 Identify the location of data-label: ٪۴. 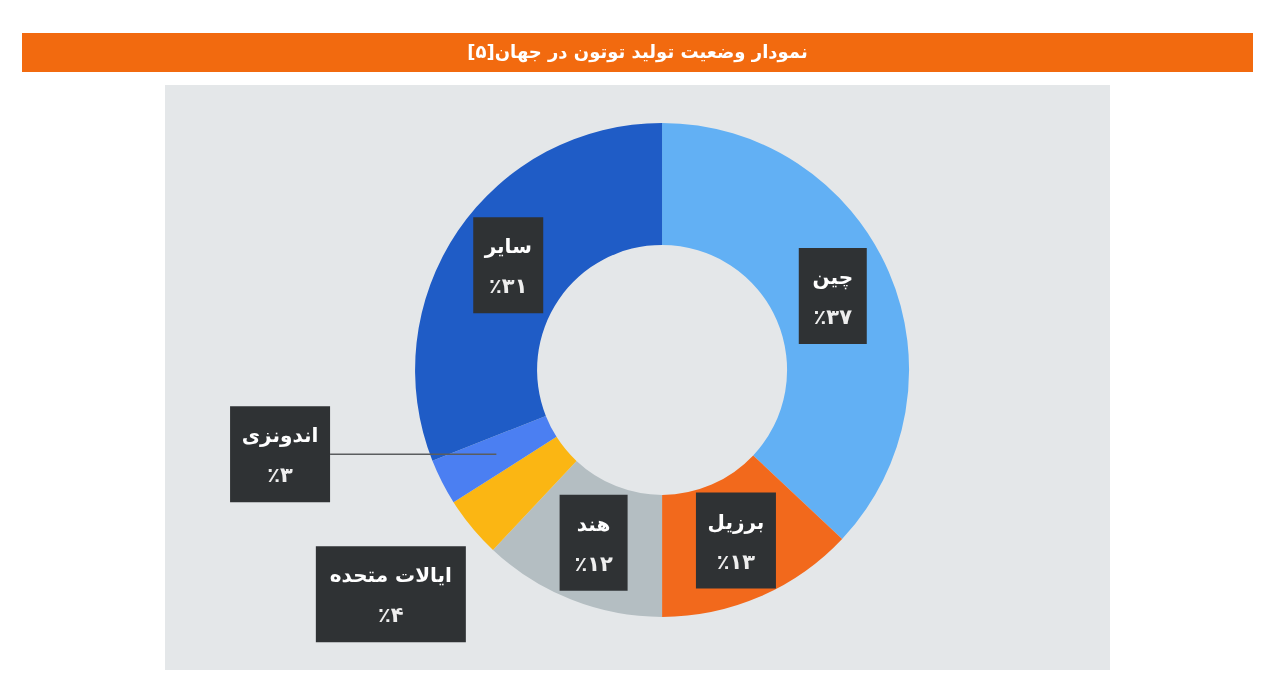
(391, 615).